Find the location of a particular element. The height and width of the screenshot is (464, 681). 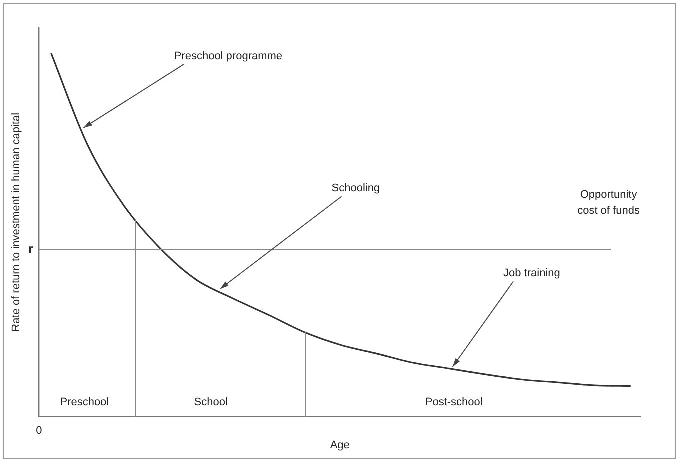

ref-line-label: r is located at coordinates (31, 249).